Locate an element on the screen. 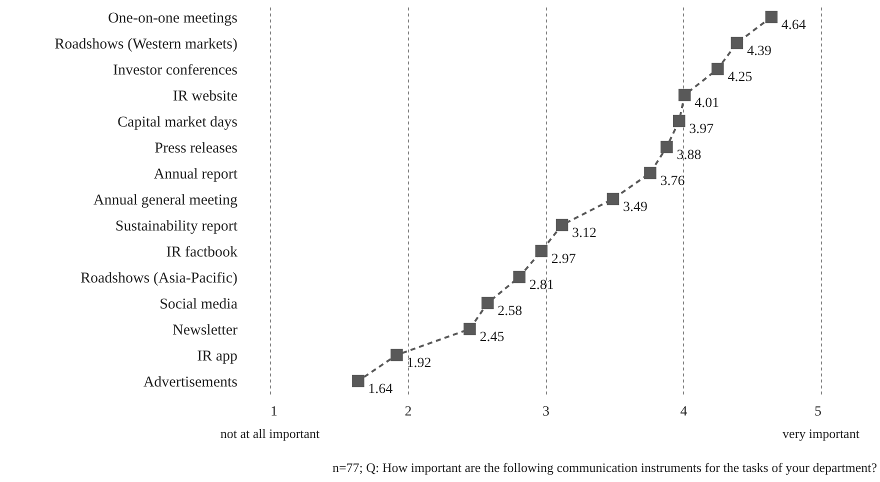 The image size is (880, 482). data-label: 2.58 is located at coordinates (510, 311).